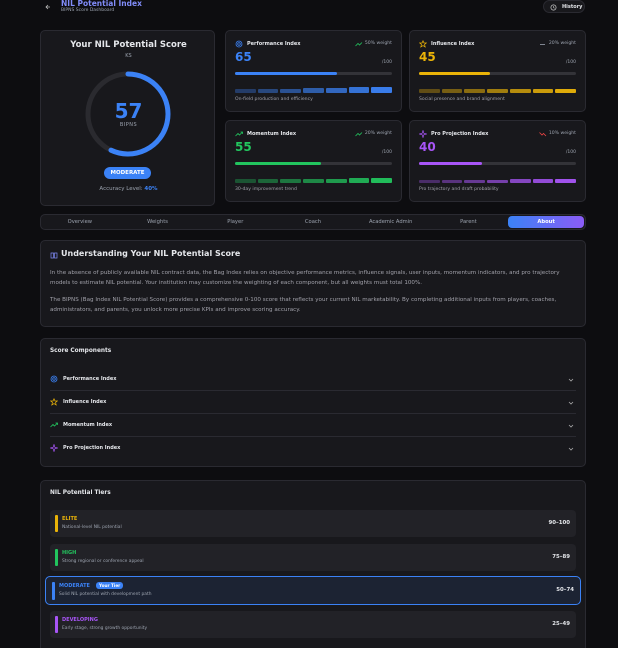  I want to click on index-name: Performance Index, so click(274, 43).